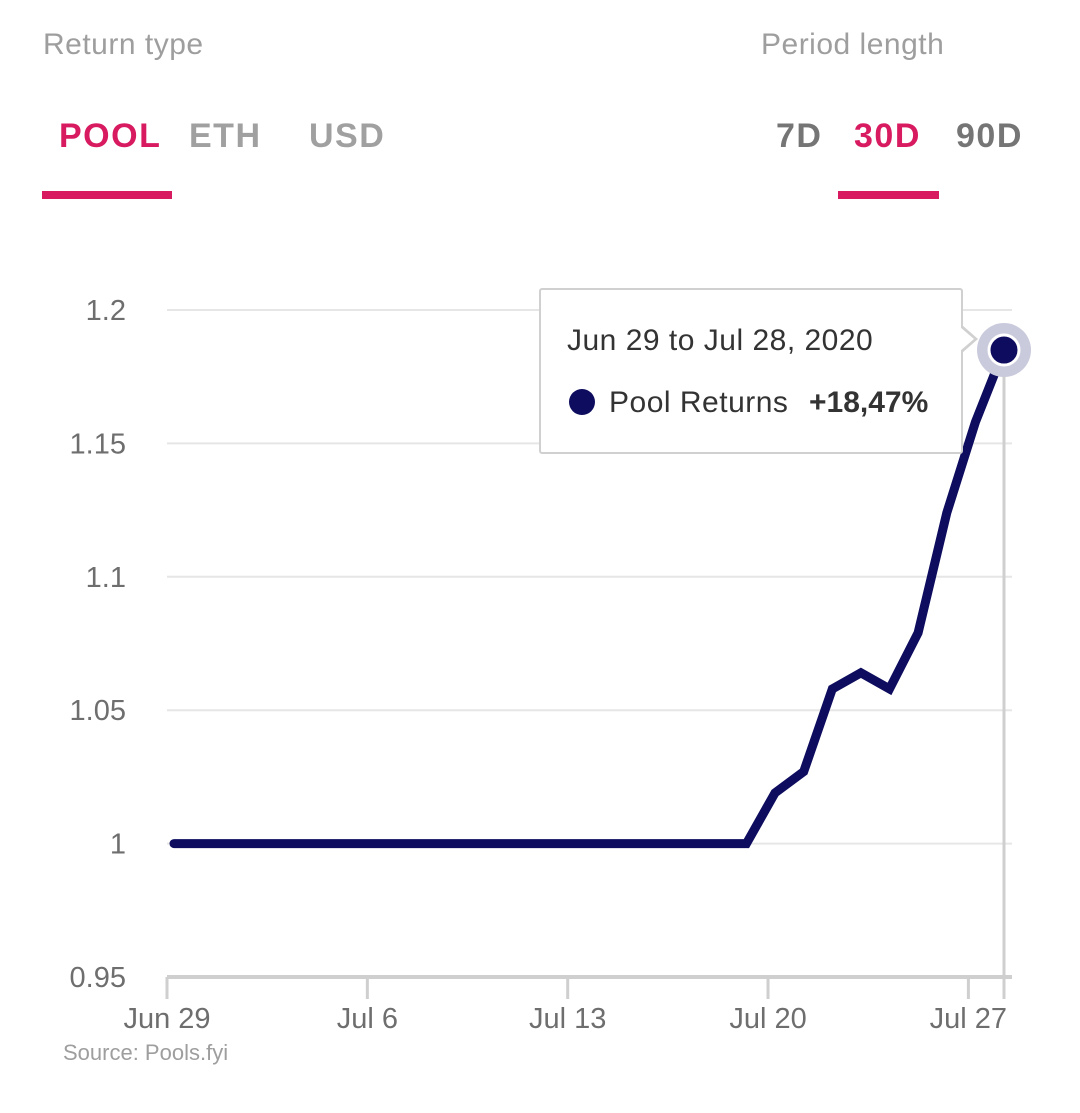  What do you see at coordinates (869, 402) in the screenshot?
I see `tooltip-series-value: +18,47%` at bounding box center [869, 402].